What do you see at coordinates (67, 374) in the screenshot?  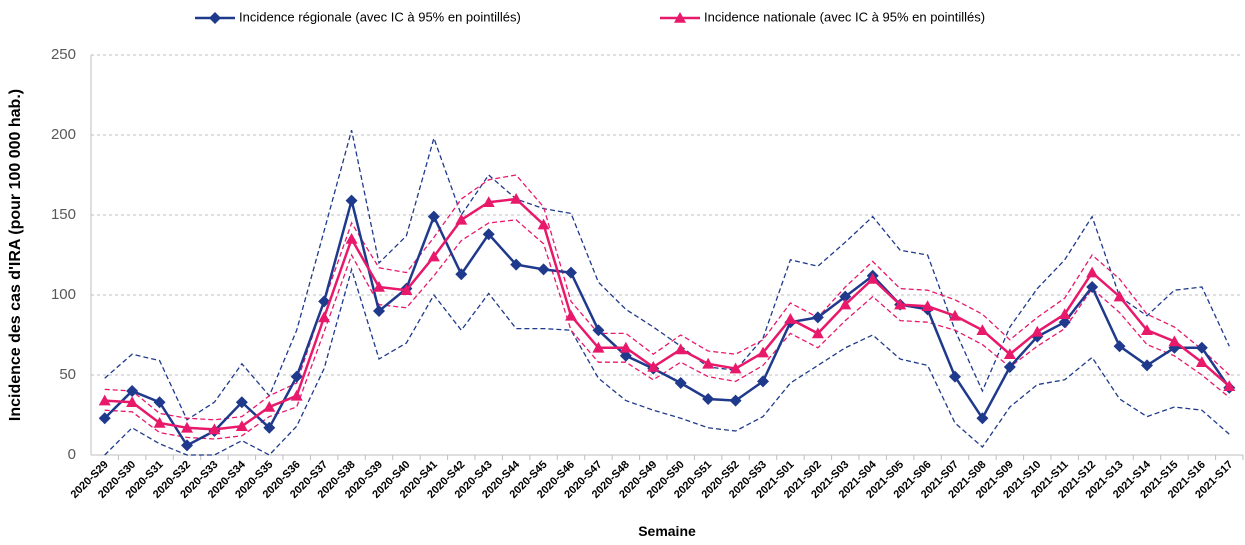 I see `y-tick-label: 50` at bounding box center [67, 374].